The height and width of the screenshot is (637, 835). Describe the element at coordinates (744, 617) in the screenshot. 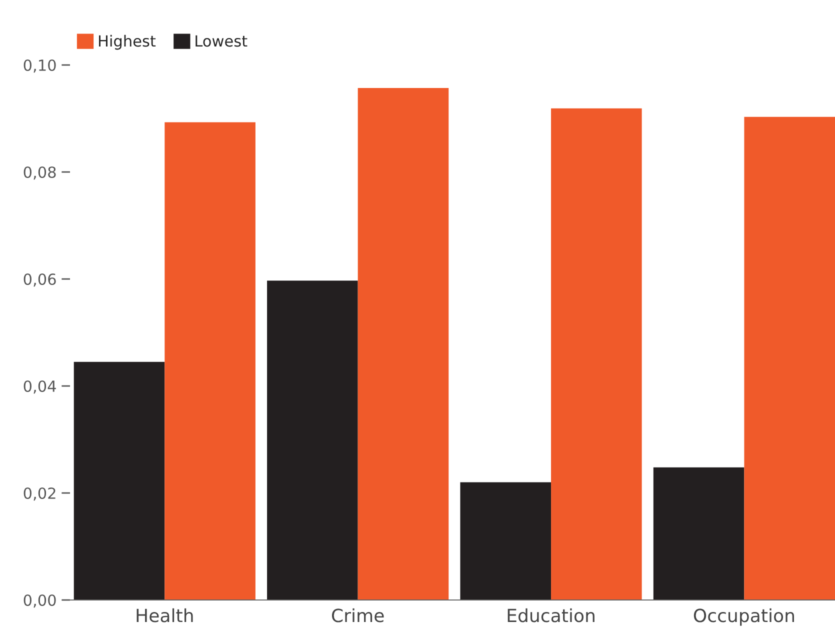

I see `x-tick-label: Occupation` at that location.